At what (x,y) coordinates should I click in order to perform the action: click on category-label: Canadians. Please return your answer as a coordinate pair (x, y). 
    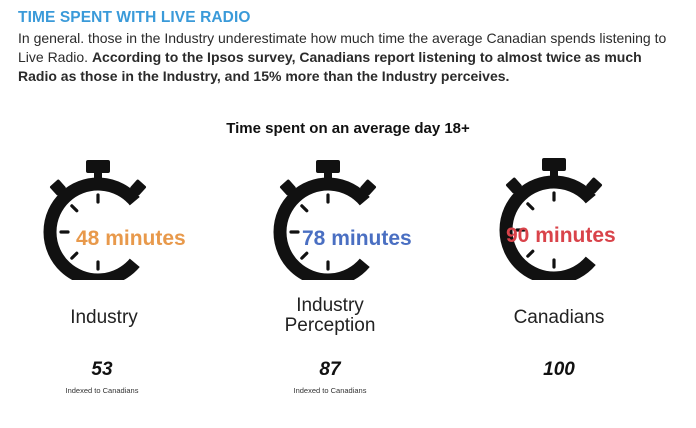
    Looking at the image, I should click on (559, 318).